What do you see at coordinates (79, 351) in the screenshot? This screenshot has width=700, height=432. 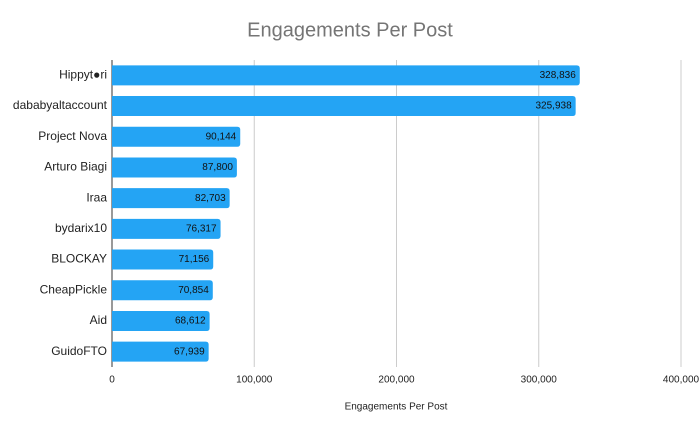 I see `y-tick-label: GuidoFTO` at bounding box center [79, 351].